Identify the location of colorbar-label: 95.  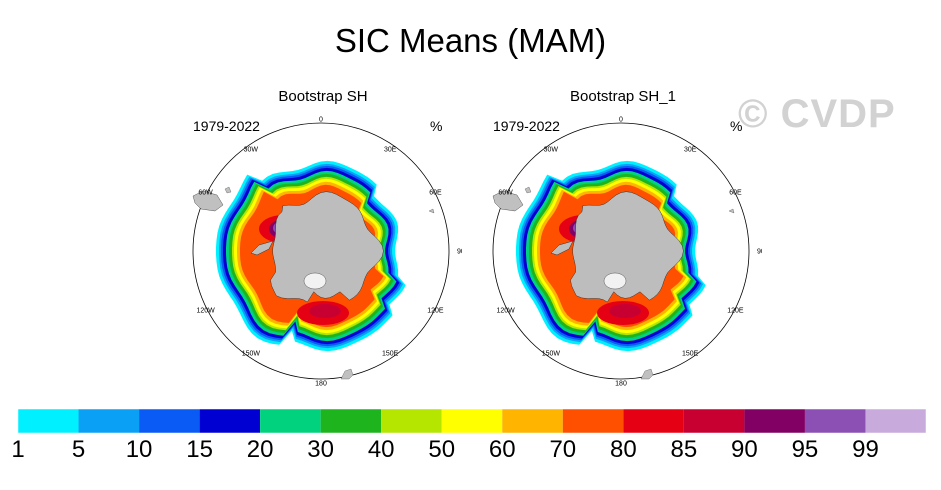
(805, 449).